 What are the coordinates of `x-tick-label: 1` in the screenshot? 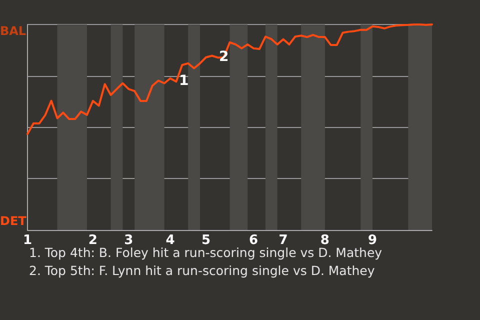 It's located at (27, 240).